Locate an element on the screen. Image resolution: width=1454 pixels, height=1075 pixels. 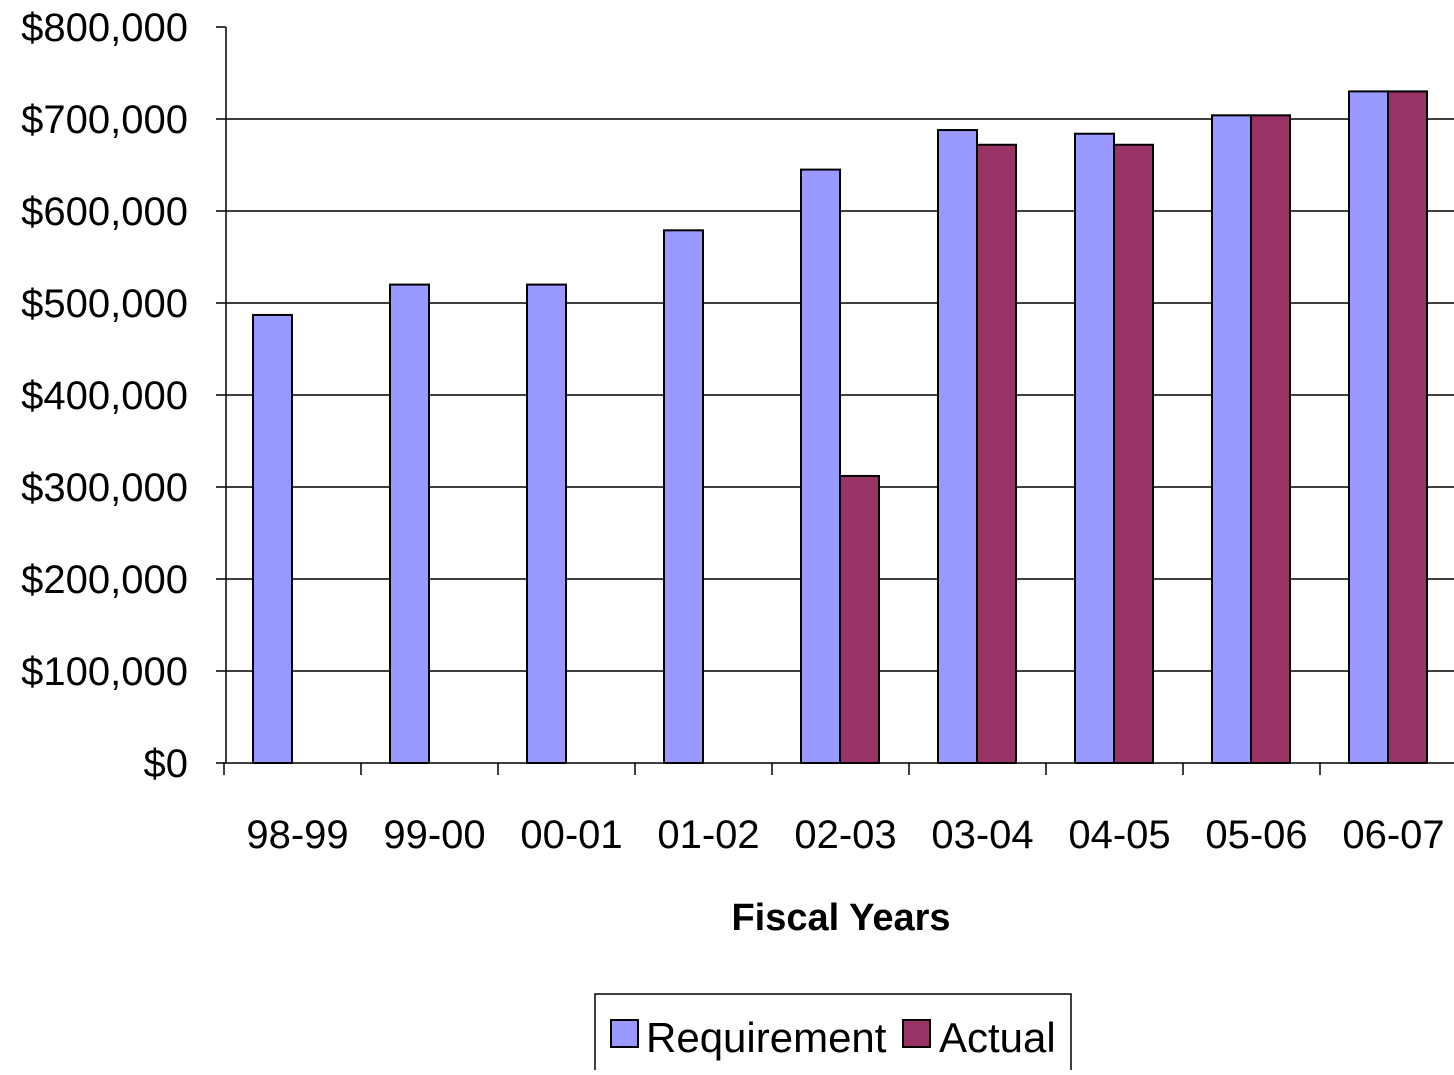
y-tick-label: $100,000 is located at coordinates (104, 672).